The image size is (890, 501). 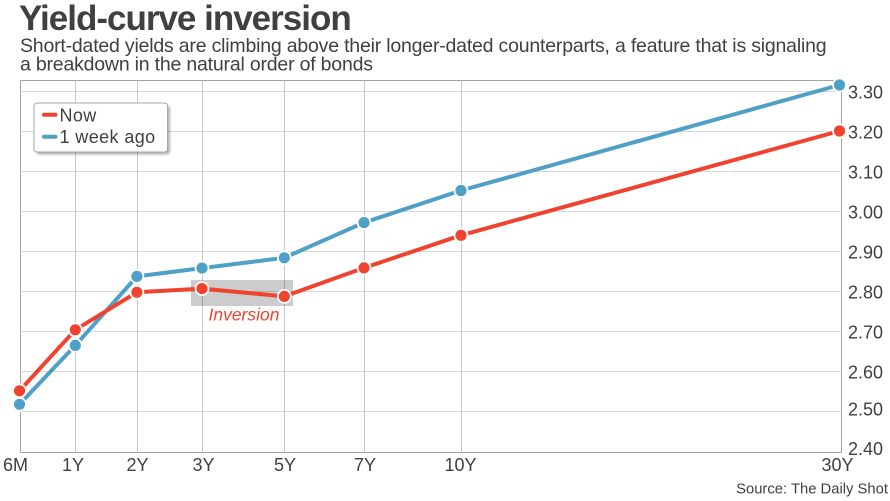 I want to click on svg-text: 1 week ago, so click(x=108, y=137).